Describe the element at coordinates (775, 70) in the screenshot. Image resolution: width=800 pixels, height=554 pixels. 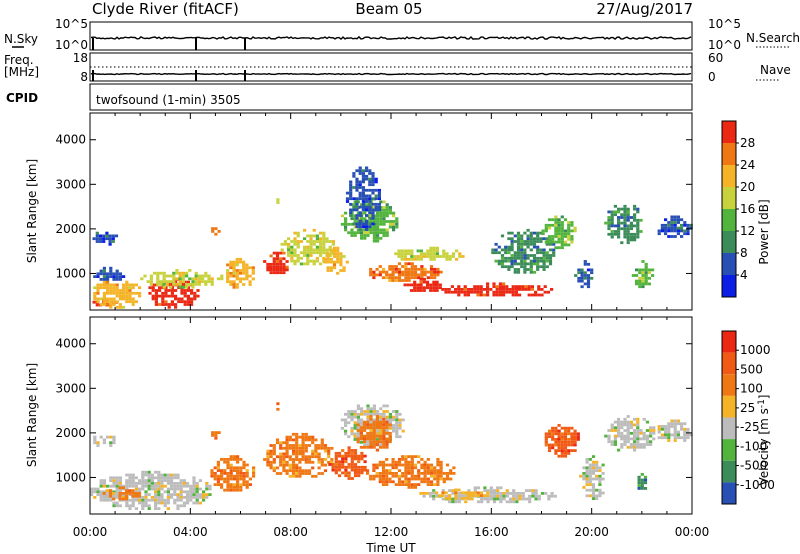
I see `nave-label: Nave` at that location.